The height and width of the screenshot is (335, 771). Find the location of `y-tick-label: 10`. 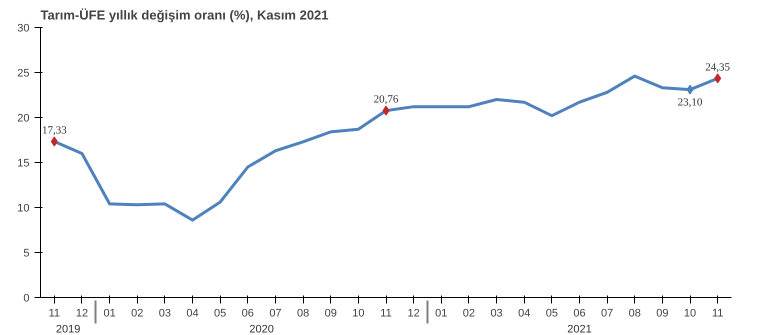

y-tick-label: 10 is located at coordinates (23, 208).